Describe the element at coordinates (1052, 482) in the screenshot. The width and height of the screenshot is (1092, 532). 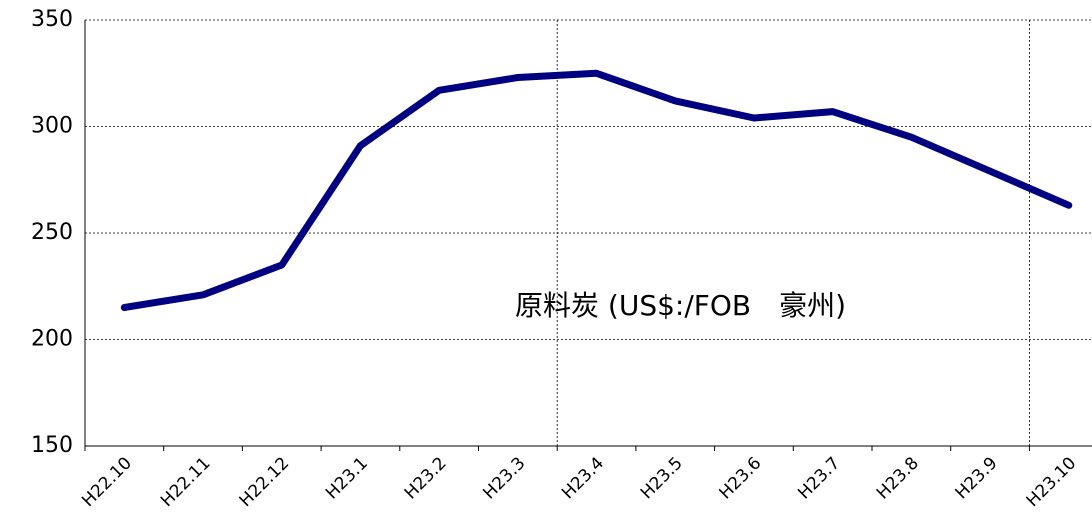
I see `x-tick-label: H23.10` at that location.